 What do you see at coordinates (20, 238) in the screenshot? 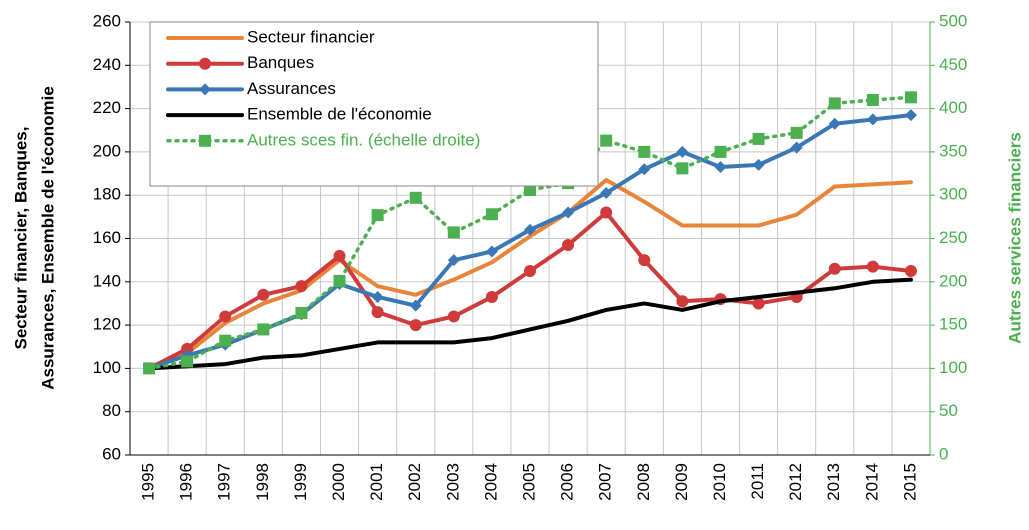
I see `y-axis-title: Secteur financier, Banques,` at bounding box center [20, 238].